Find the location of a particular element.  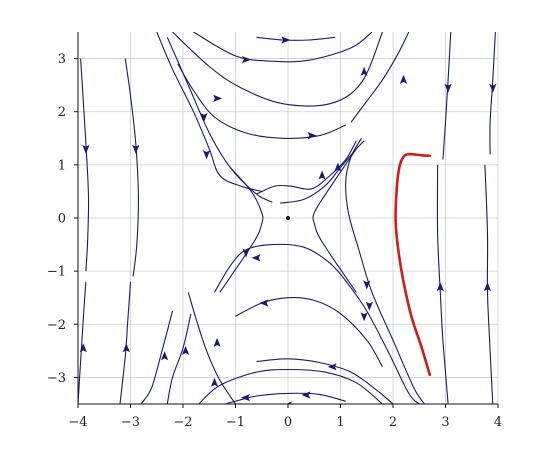

x-tick-label: −3 is located at coordinates (130, 422).